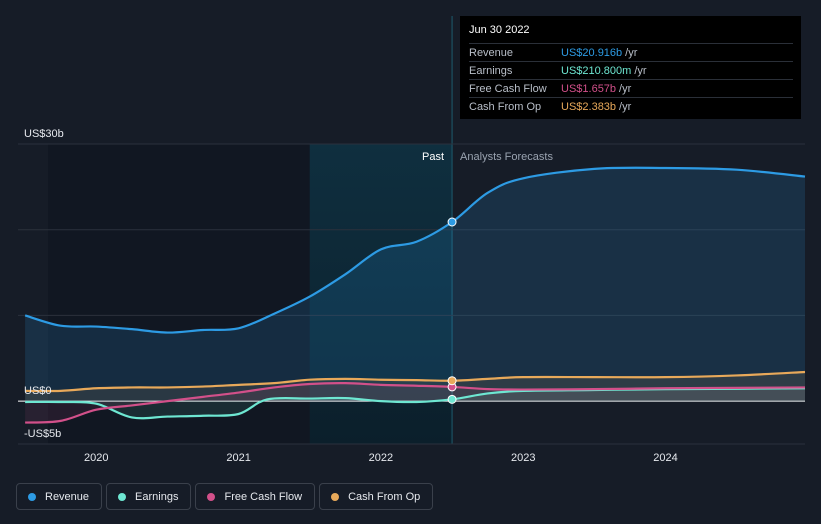 This screenshot has width=821, height=524. I want to click on y-tick-label: US$30b, so click(44, 134).